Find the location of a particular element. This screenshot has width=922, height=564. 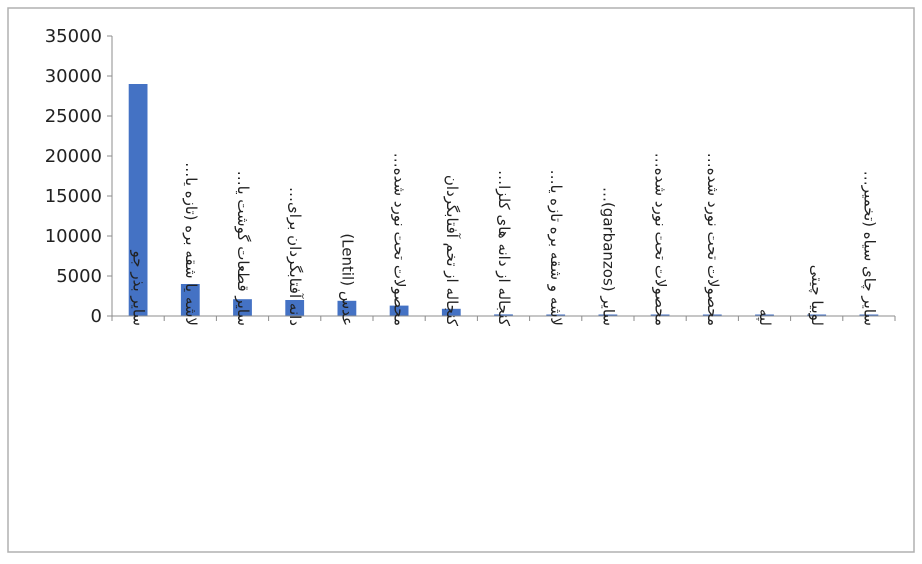

y-tick-label: 10000 is located at coordinates (73, 236).